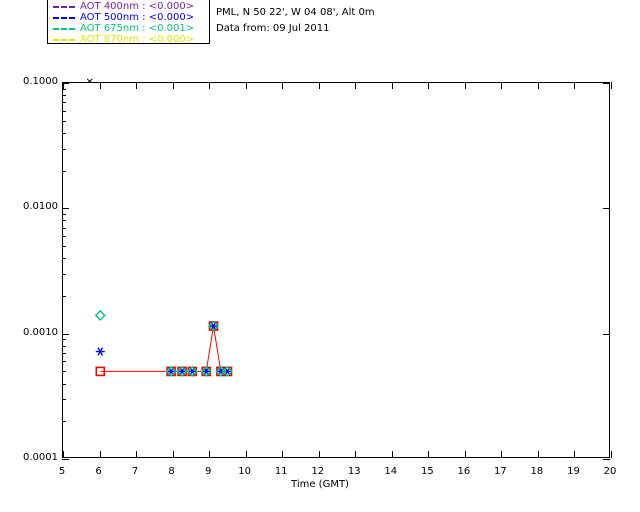 Image resolution: width=640 pixels, height=512 pixels. Describe the element at coordinates (137, 17) in the screenshot. I see `legend-entry-label: AOT 500nm : <0.000>` at that location.